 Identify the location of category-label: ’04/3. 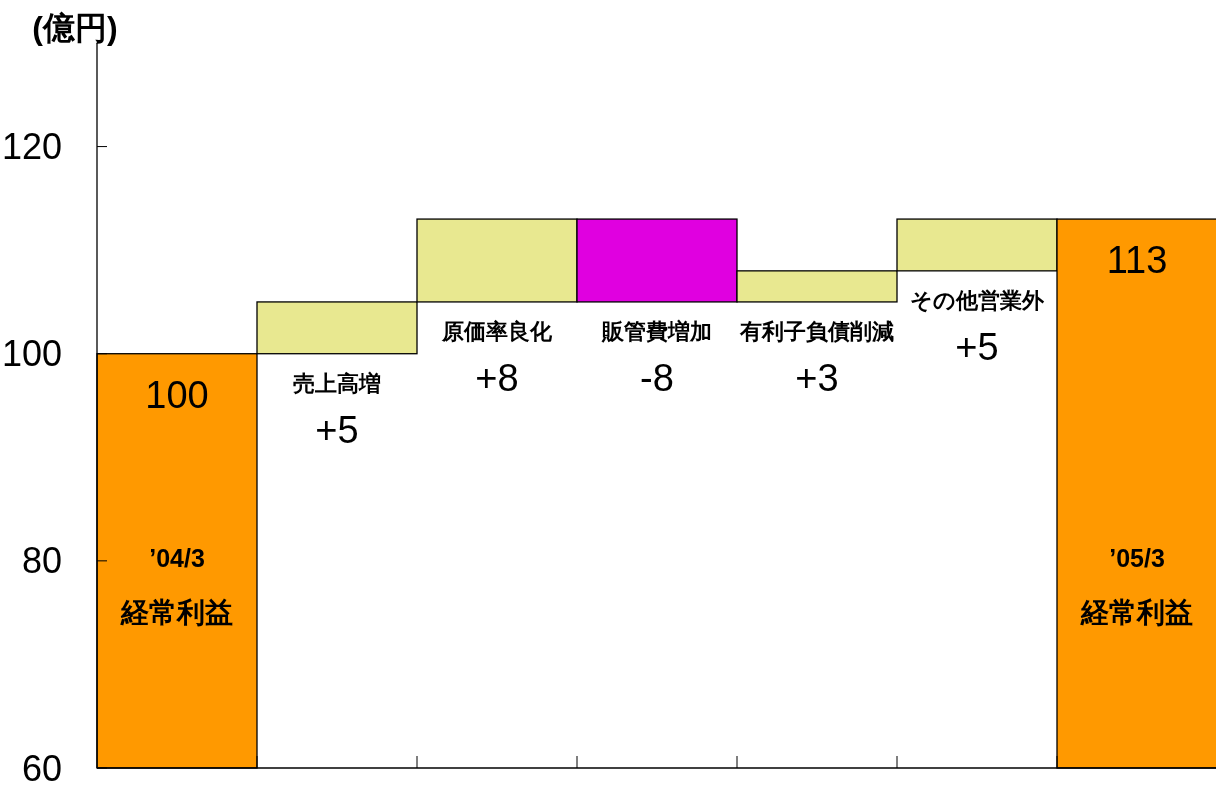
(177, 558).